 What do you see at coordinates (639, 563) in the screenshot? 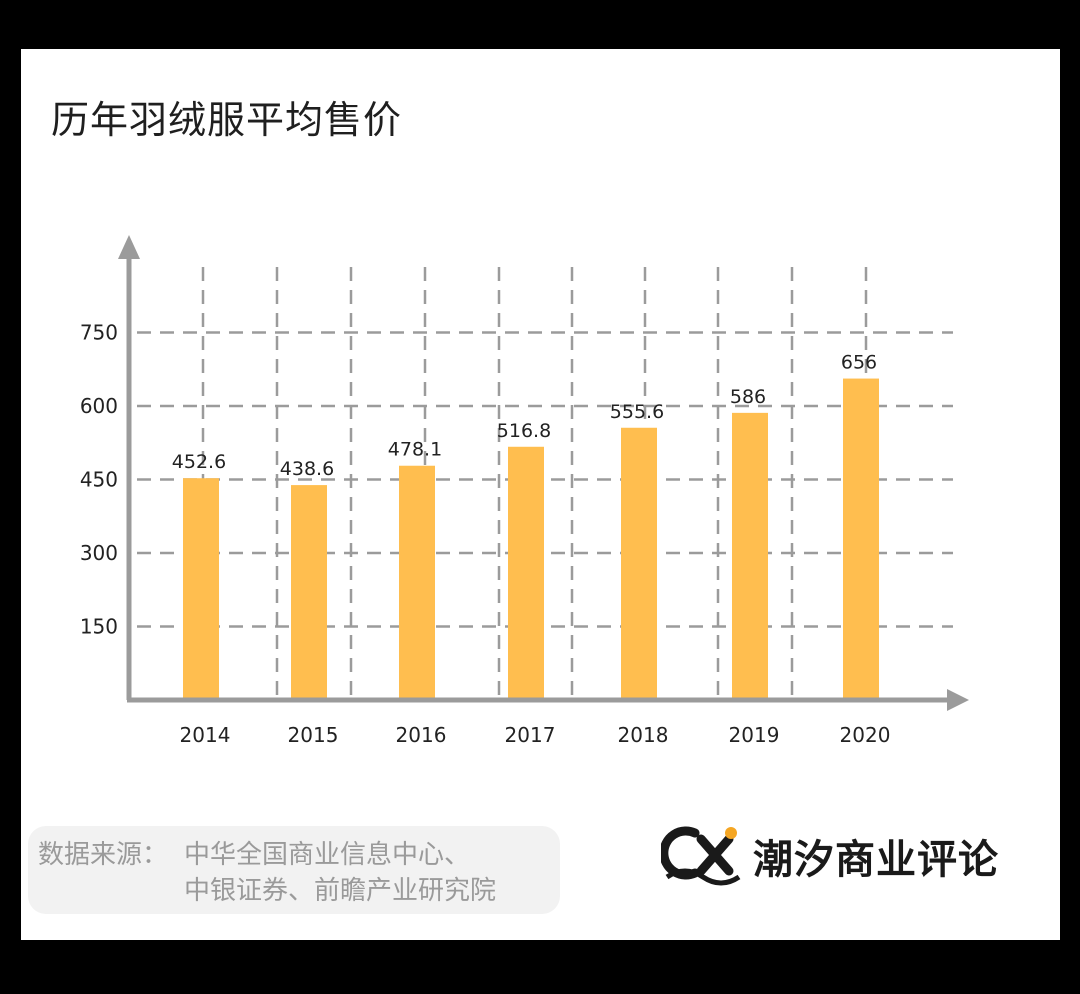
I see `bar-2018` at bounding box center [639, 563].